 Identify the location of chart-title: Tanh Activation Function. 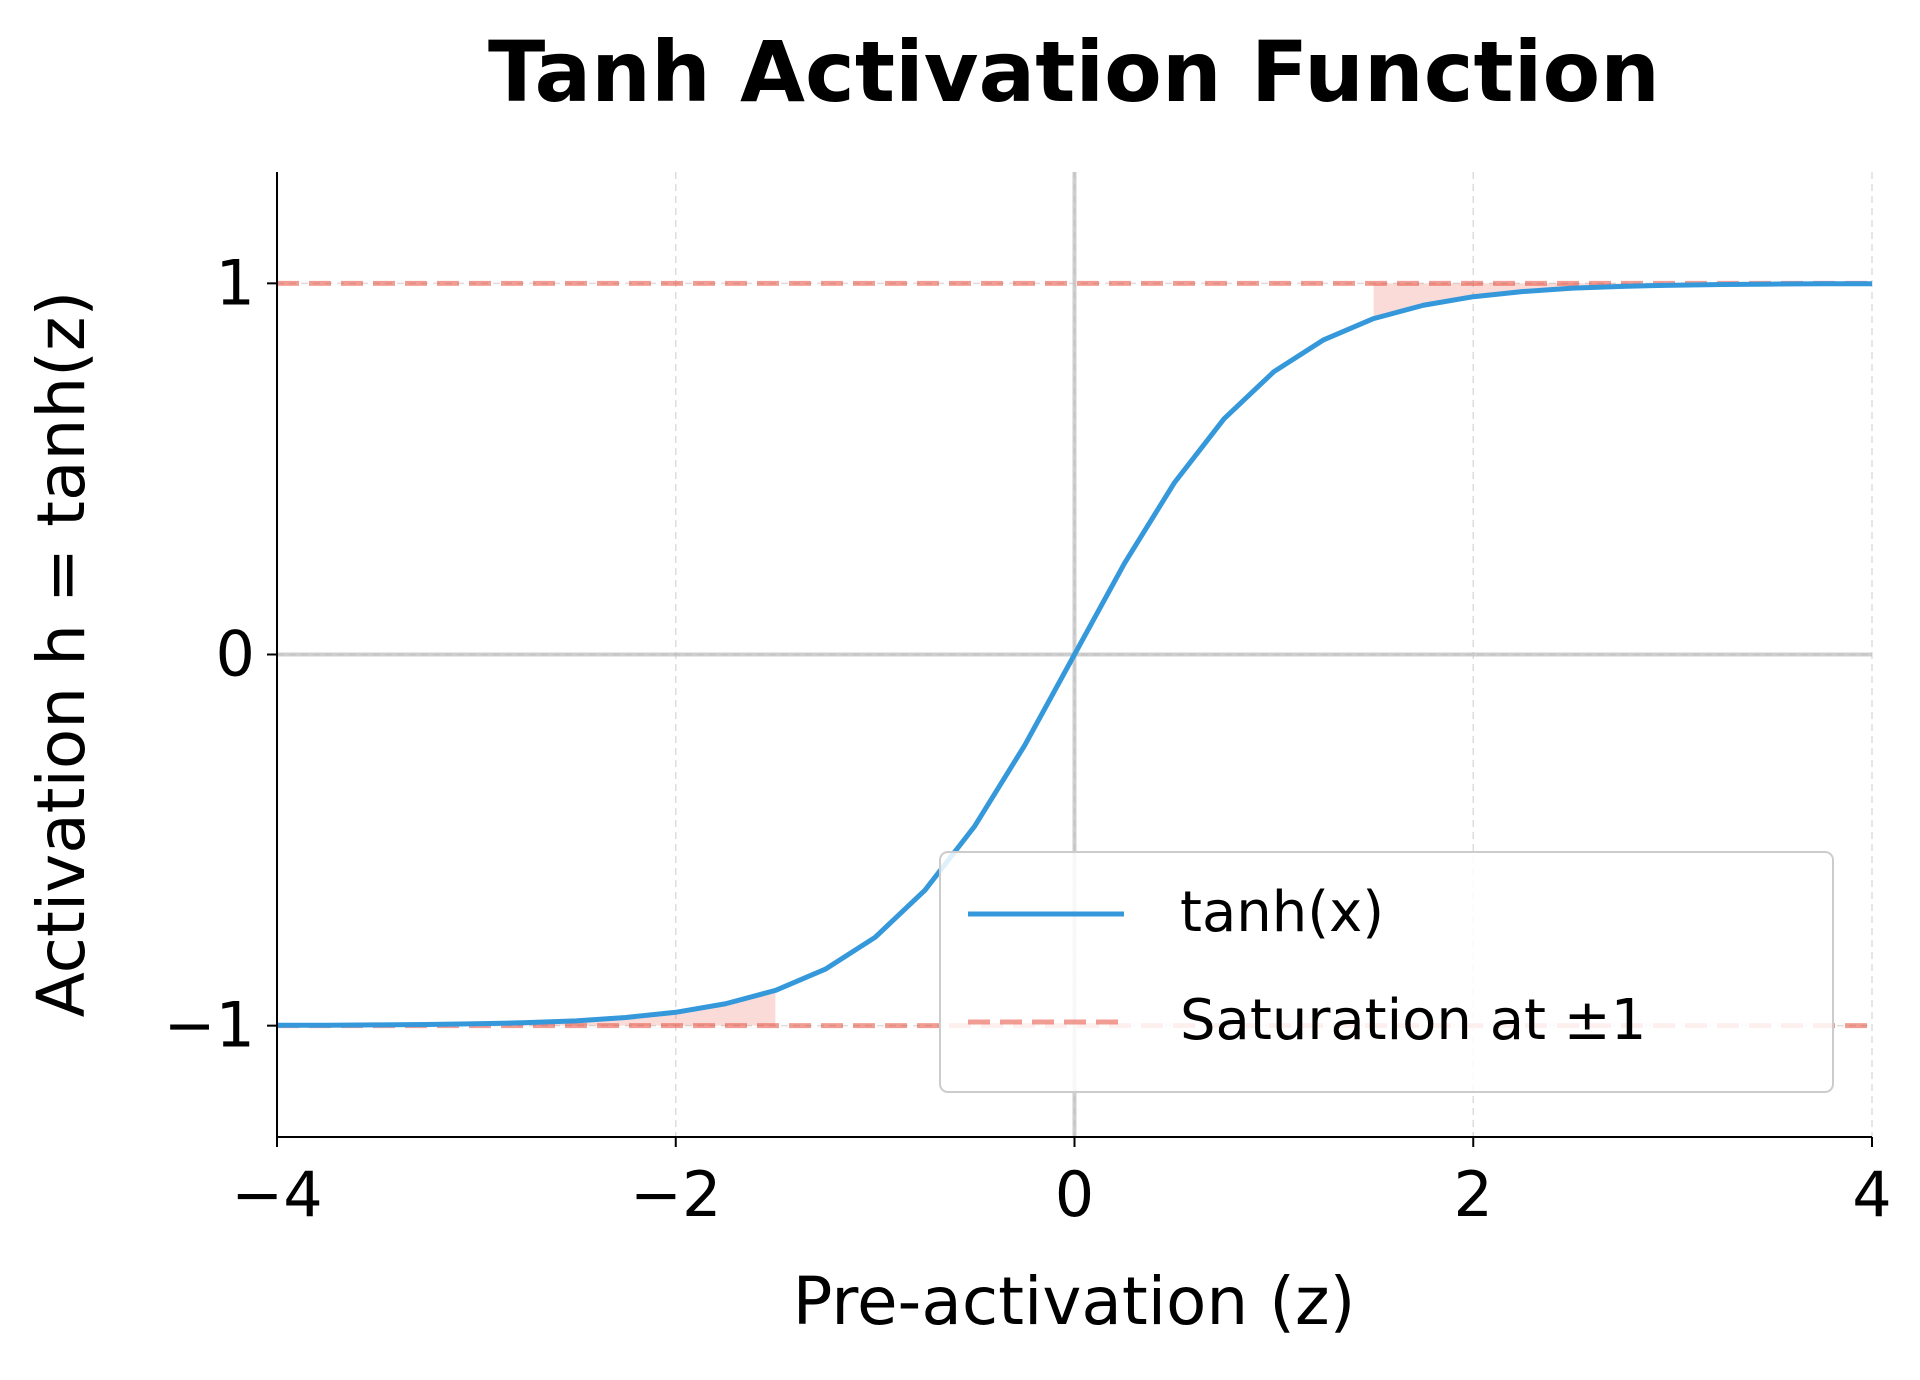
(1074, 72).